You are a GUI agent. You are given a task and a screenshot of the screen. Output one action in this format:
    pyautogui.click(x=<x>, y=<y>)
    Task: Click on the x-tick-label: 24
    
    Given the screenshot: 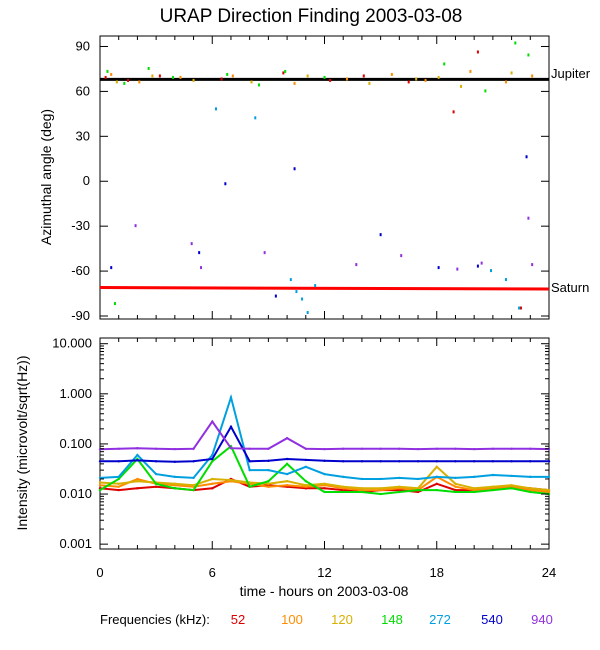 What is the action you would take?
    pyautogui.click(x=549, y=572)
    